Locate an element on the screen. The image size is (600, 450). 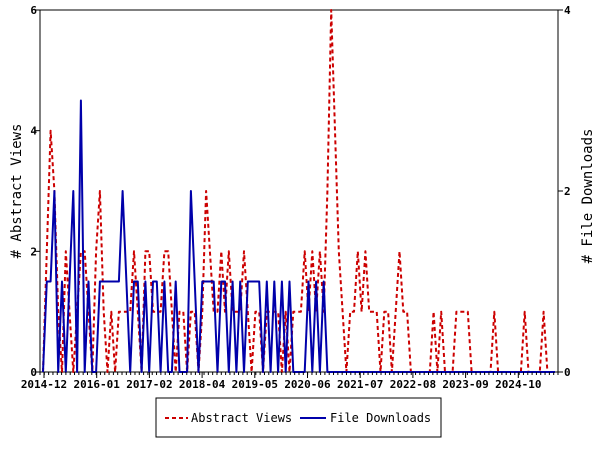
legend: Abstract Views File Downloads is located at coordinates (298, 417).